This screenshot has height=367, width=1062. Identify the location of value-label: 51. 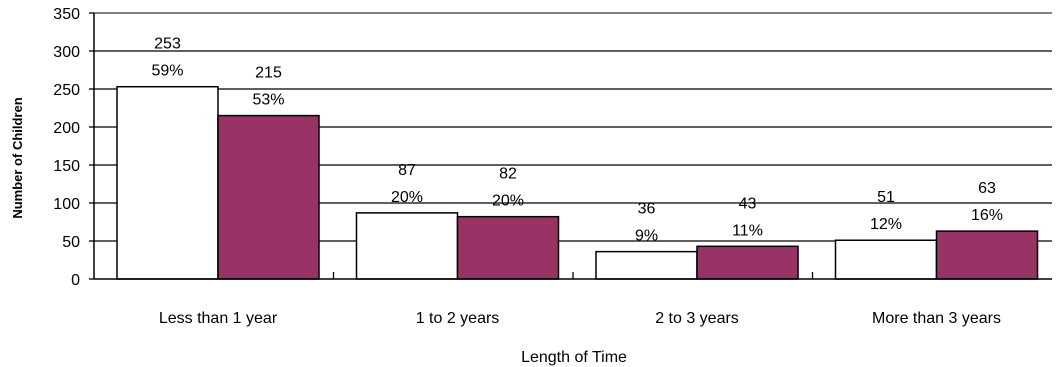
(886, 197).